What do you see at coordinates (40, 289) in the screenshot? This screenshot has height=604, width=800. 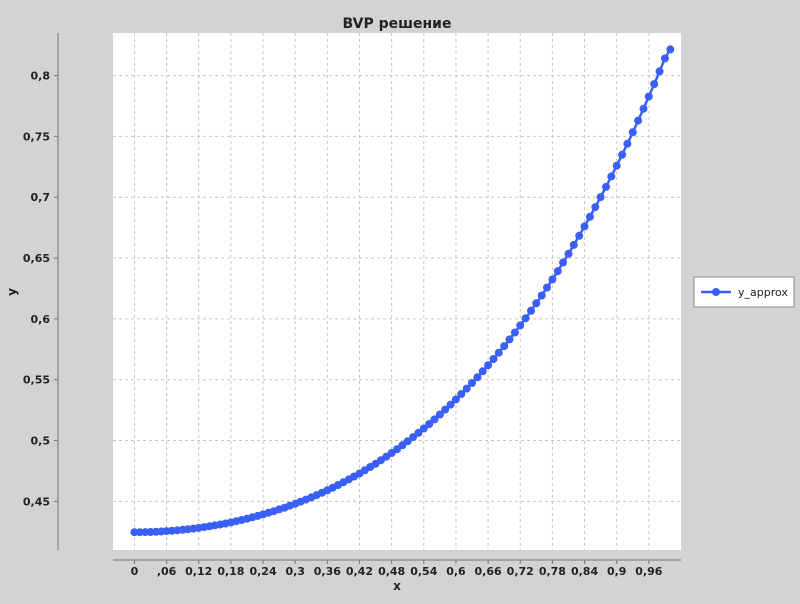 I see `y-axis-ticks: 0,45 0,5 0,55 0,6 0,65 0,7 0,75 0,8` at bounding box center [40, 289].